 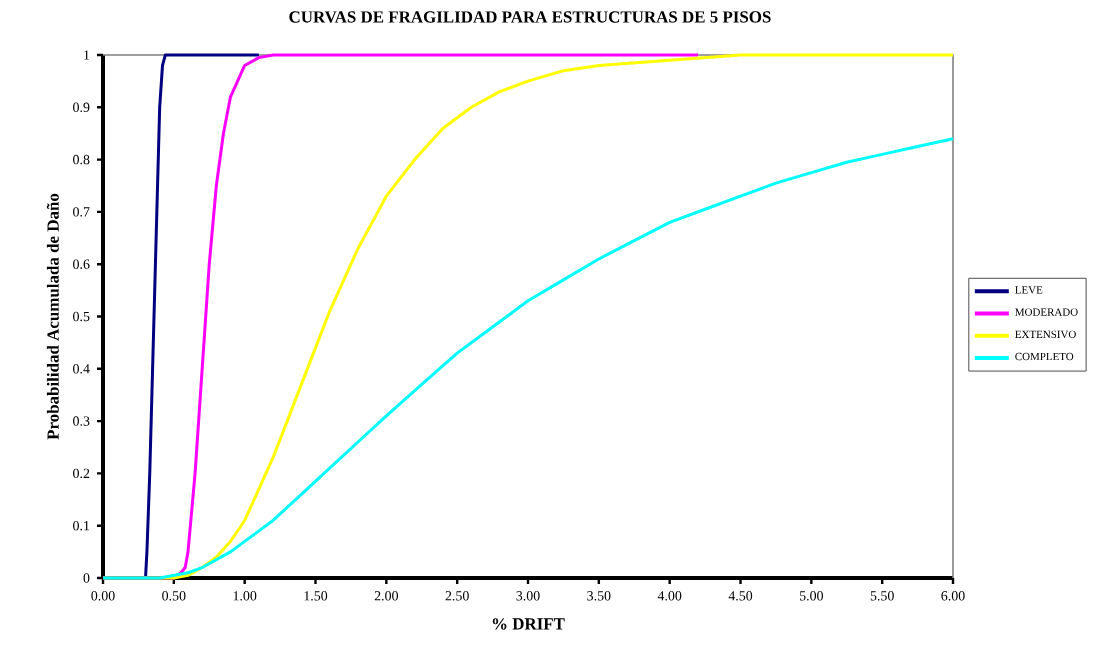 I want to click on y-tick-label: 0.6, so click(x=81, y=264).